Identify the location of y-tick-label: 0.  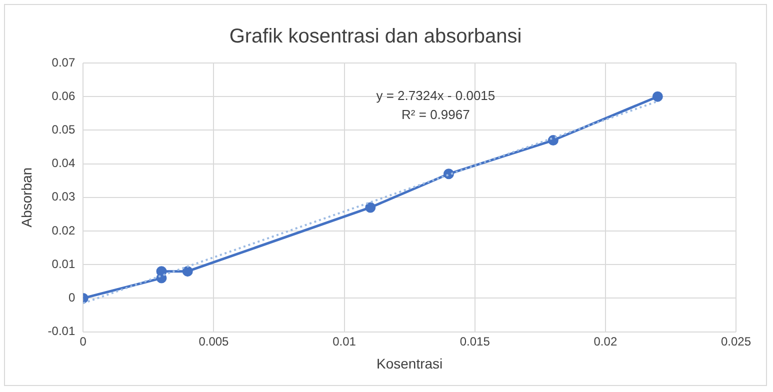
(72, 297).